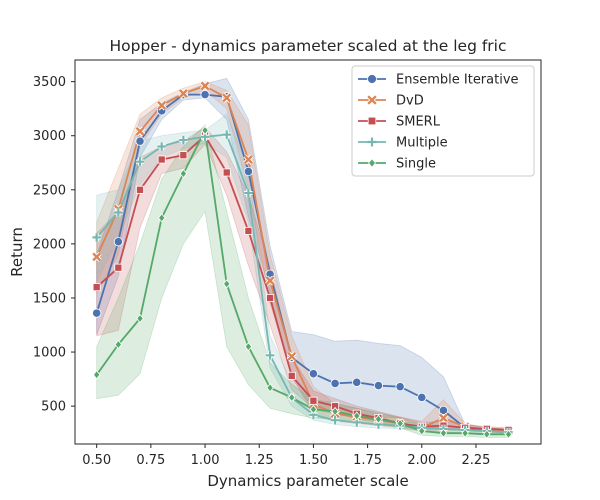 The width and height of the screenshot is (600, 500). What do you see at coordinates (49, 353) in the screenshot?
I see `y-tick-label: 1000` at bounding box center [49, 353].